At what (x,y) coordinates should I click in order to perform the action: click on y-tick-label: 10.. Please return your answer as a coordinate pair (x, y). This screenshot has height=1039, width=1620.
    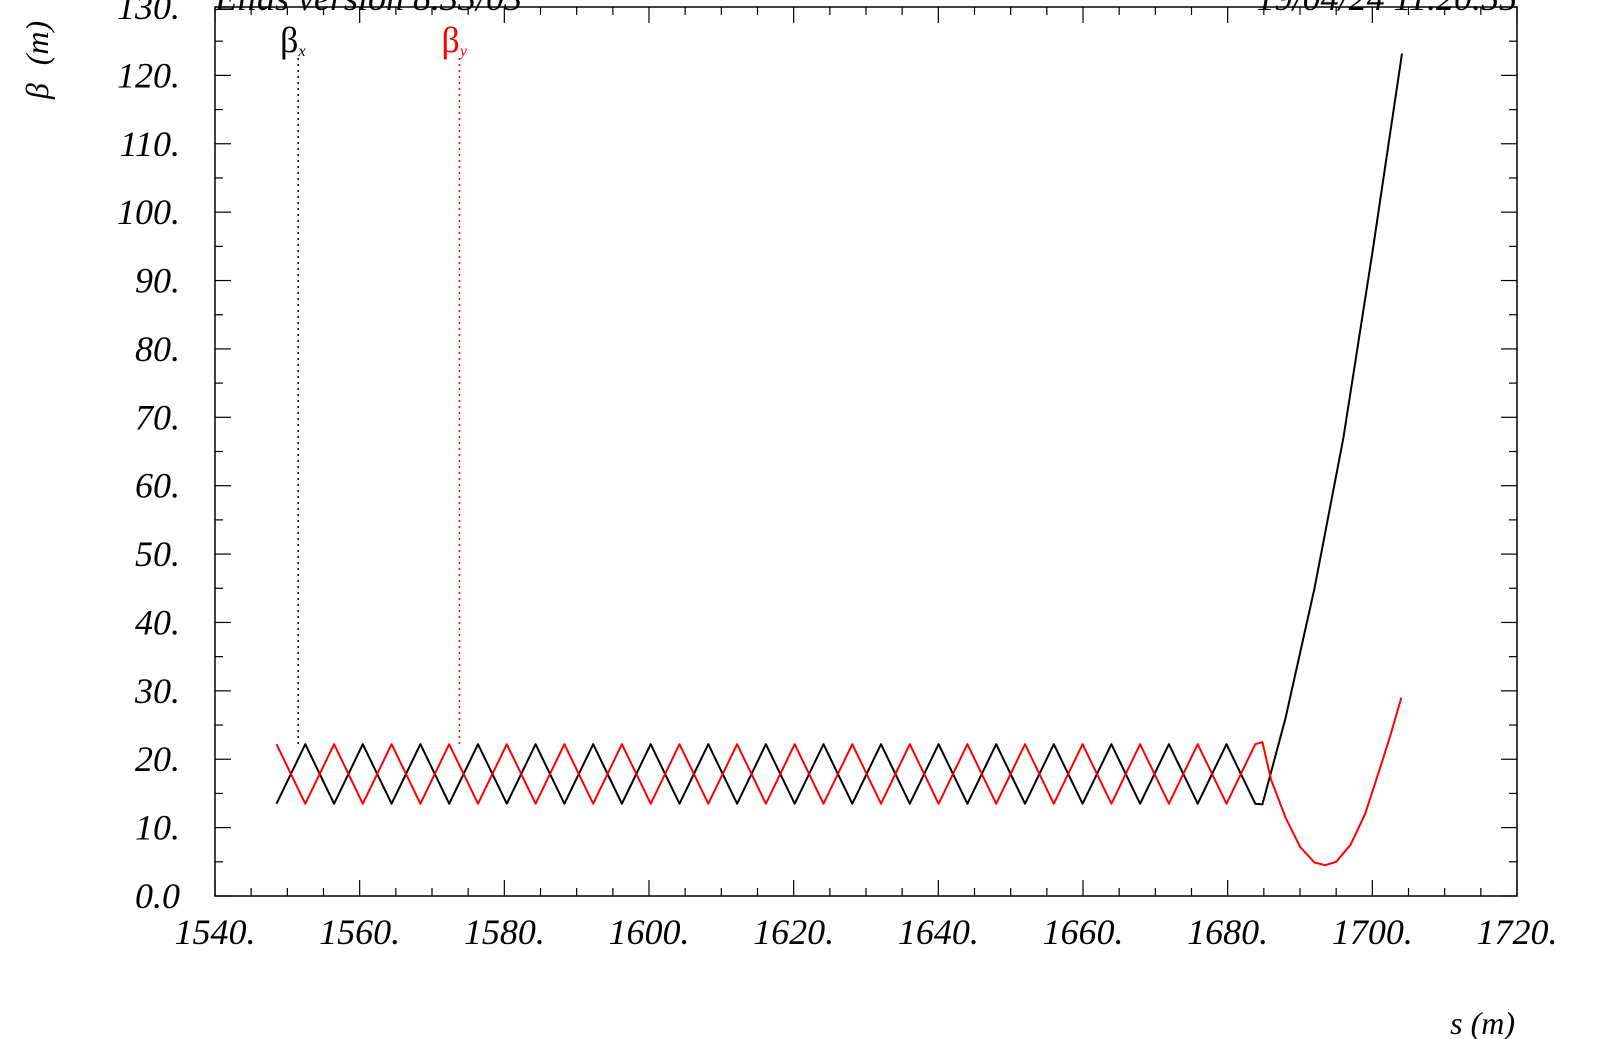
    Looking at the image, I should click on (157, 828).